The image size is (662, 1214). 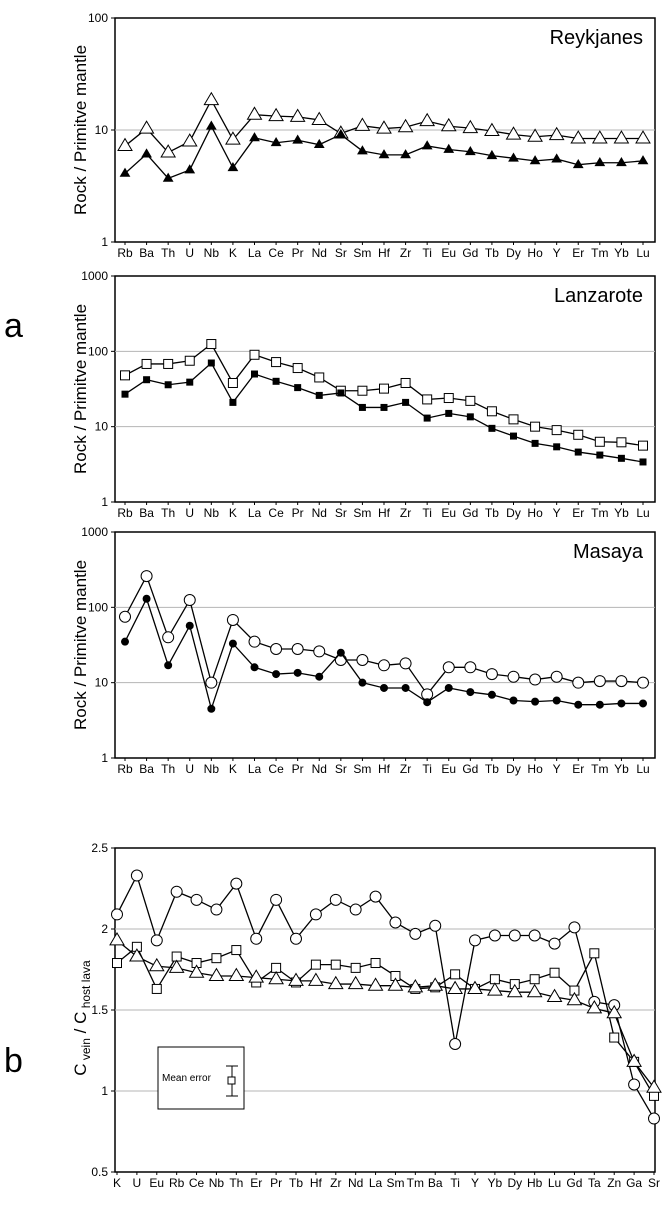 I want to click on x-tick-label: Rb, so click(x=125, y=513).